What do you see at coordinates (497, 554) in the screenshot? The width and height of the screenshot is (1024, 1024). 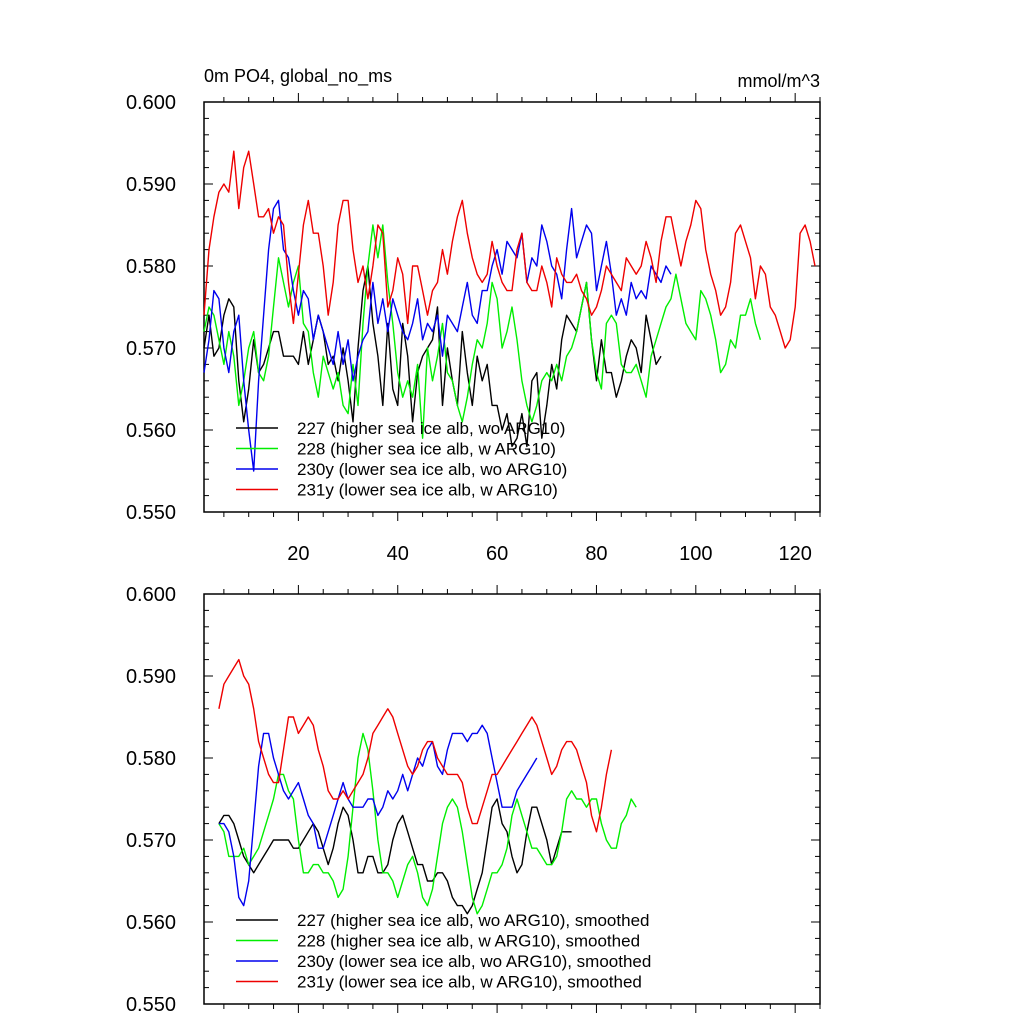 I see `x-tick-label: 60` at bounding box center [497, 554].